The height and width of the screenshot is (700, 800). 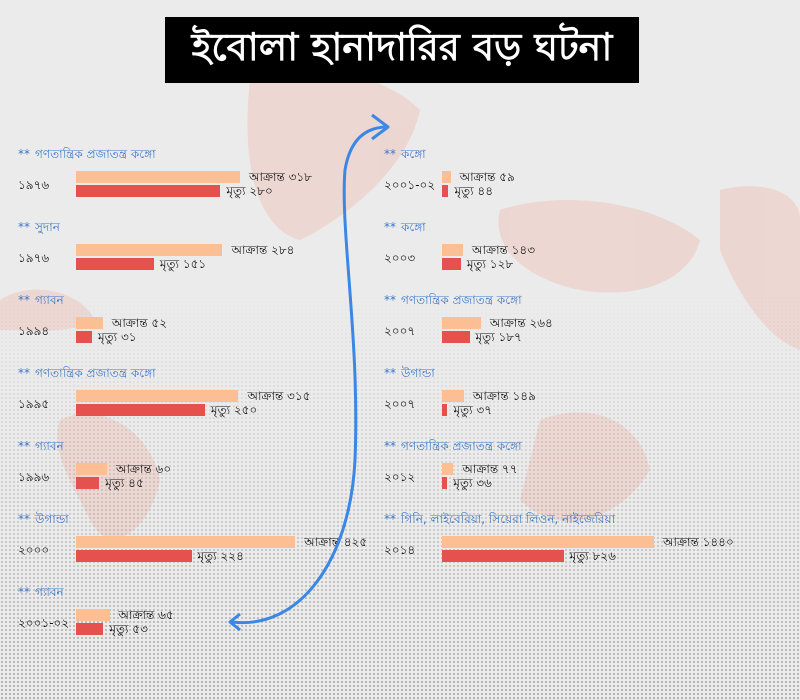 What do you see at coordinates (592, 556) in the screenshot?
I see `deaths-data-label: মৃত্যু ৮২৬` at bounding box center [592, 556].